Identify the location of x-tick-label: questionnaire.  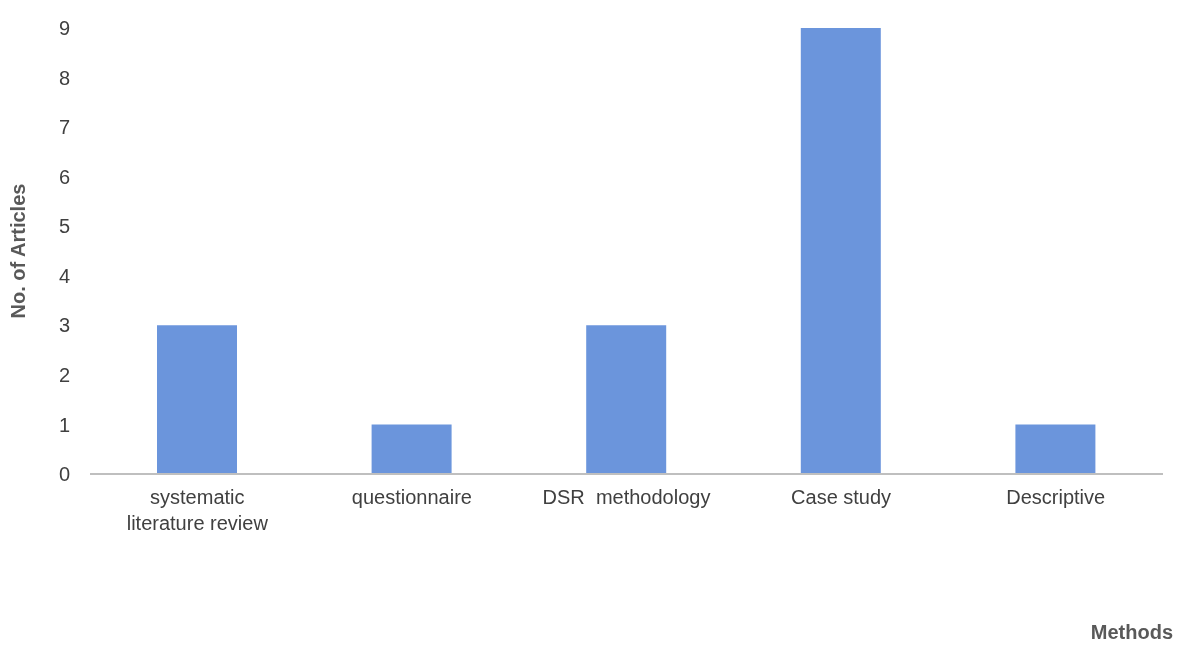
(411, 497).